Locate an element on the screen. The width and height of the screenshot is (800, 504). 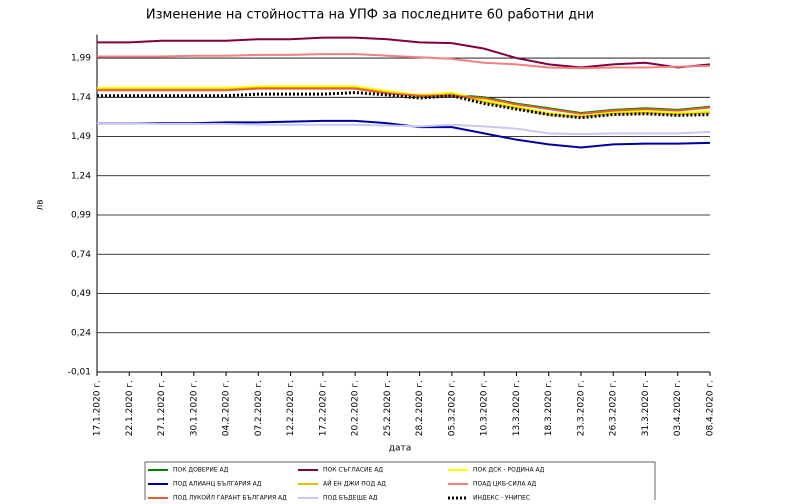
x-tick-label: 03.4.2020 г. is located at coordinates (678, 408).